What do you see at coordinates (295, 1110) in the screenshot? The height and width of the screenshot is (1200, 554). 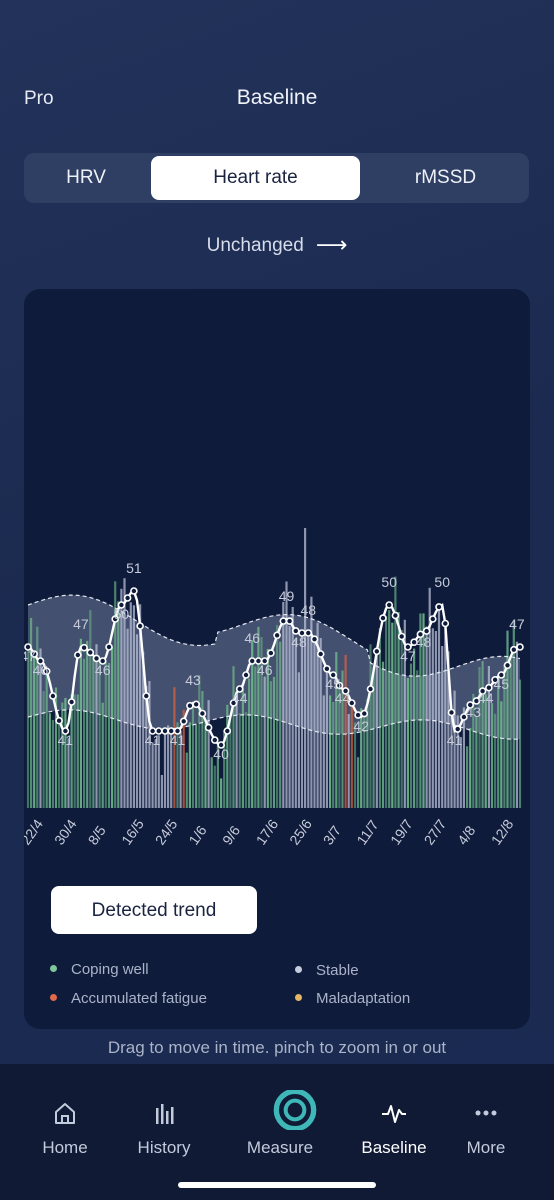 I see `measure-icon` at bounding box center [295, 1110].